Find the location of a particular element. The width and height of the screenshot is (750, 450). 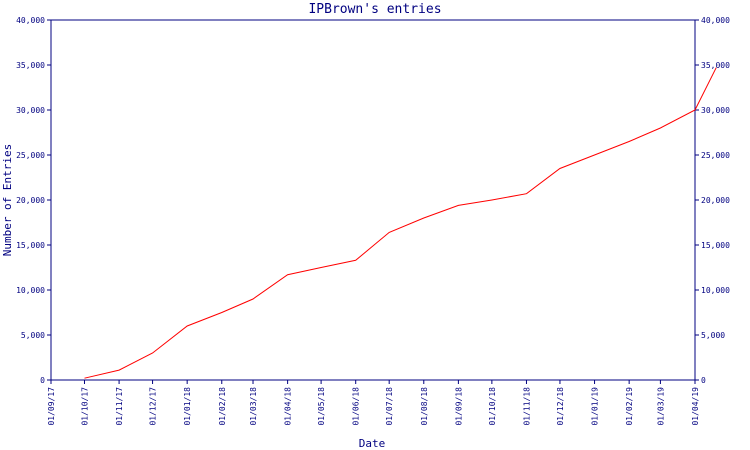

x-tick-label: 01/03/18 is located at coordinates (253, 406).